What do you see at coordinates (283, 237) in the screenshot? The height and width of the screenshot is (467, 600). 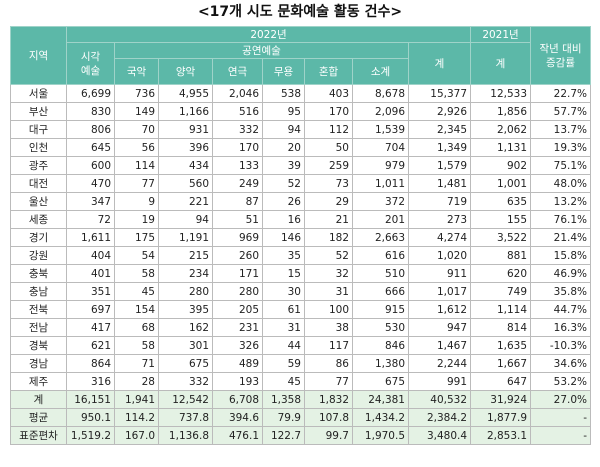 I see `value-cell: 146` at bounding box center [283, 237].